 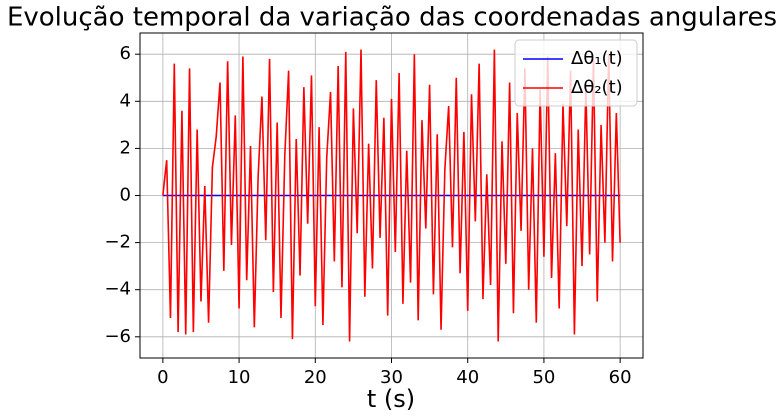 I want to click on x-tick-label: 40, so click(x=467, y=377).